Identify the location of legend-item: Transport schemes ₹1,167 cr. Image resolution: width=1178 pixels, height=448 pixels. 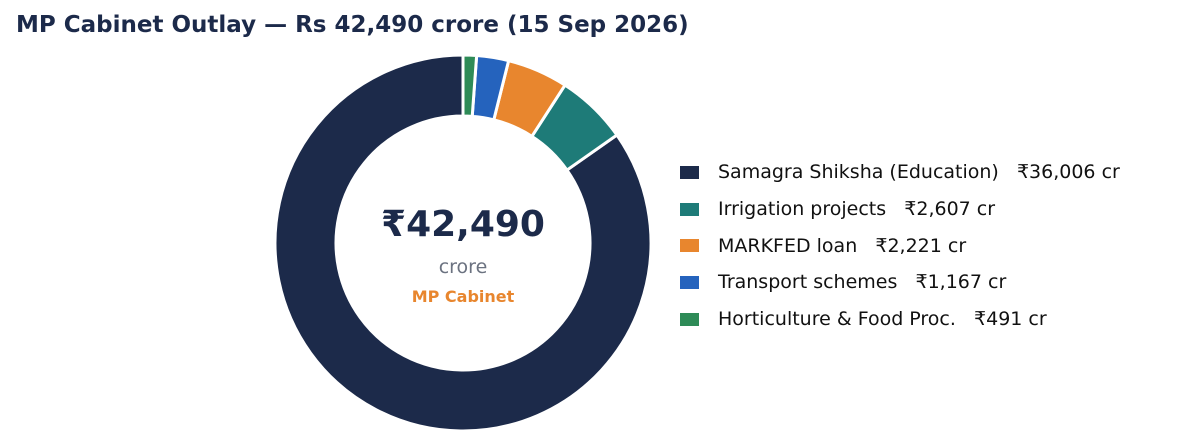
(900, 282).